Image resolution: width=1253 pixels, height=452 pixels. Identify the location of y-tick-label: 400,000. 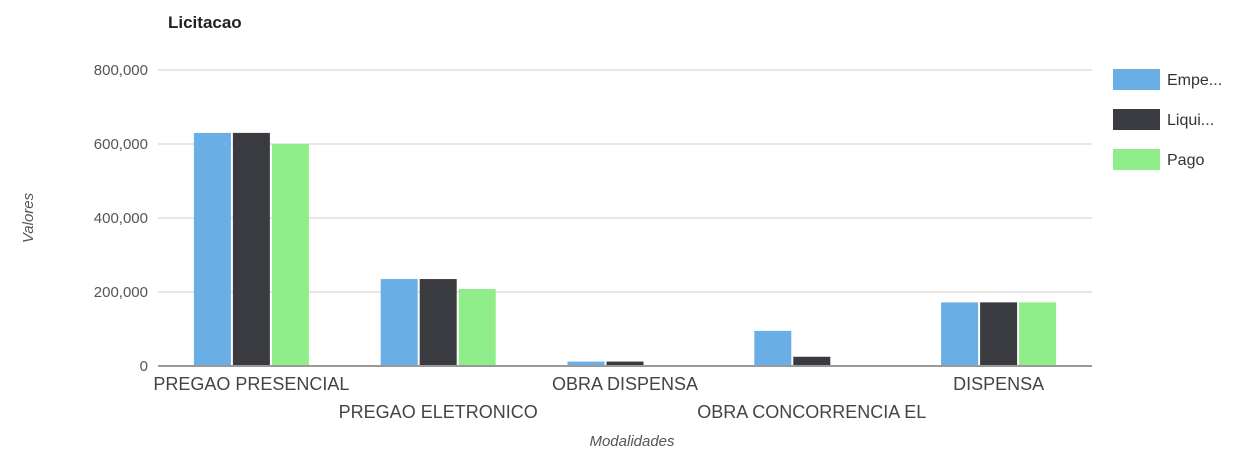
(121, 218).